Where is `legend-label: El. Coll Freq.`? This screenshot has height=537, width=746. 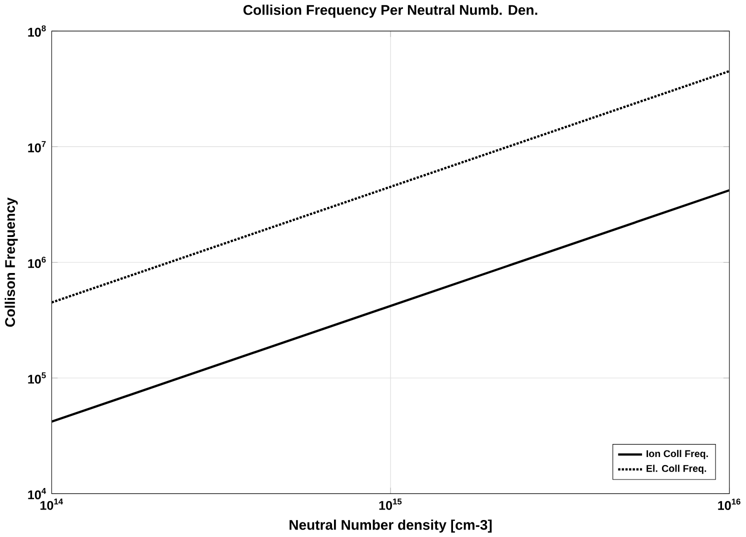 legend-label: El. Coll Freq. is located at coordinates (676, 469).